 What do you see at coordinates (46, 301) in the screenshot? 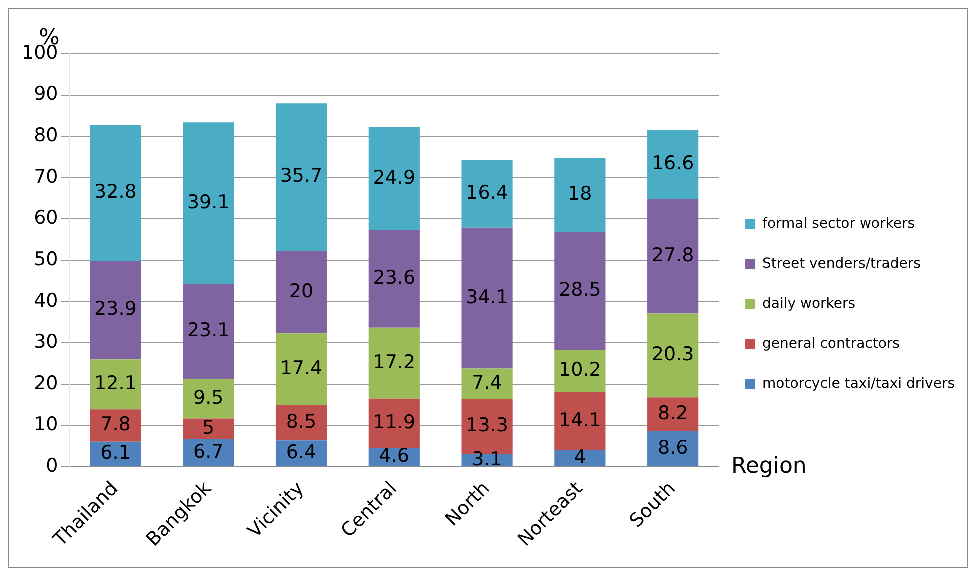
I see `y-tick-label: 40` at bounding box center [46, 301].